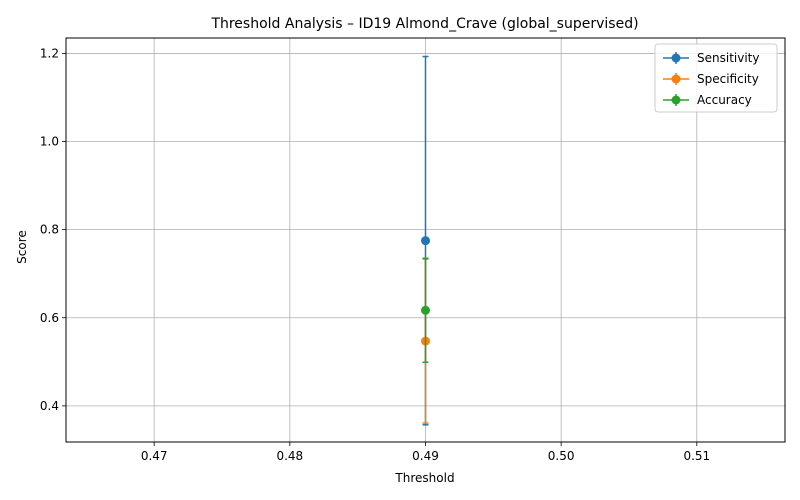 The image size is (800, 500). I want to click on legend-item-accuracy: Accuracy, so click(707, 100).